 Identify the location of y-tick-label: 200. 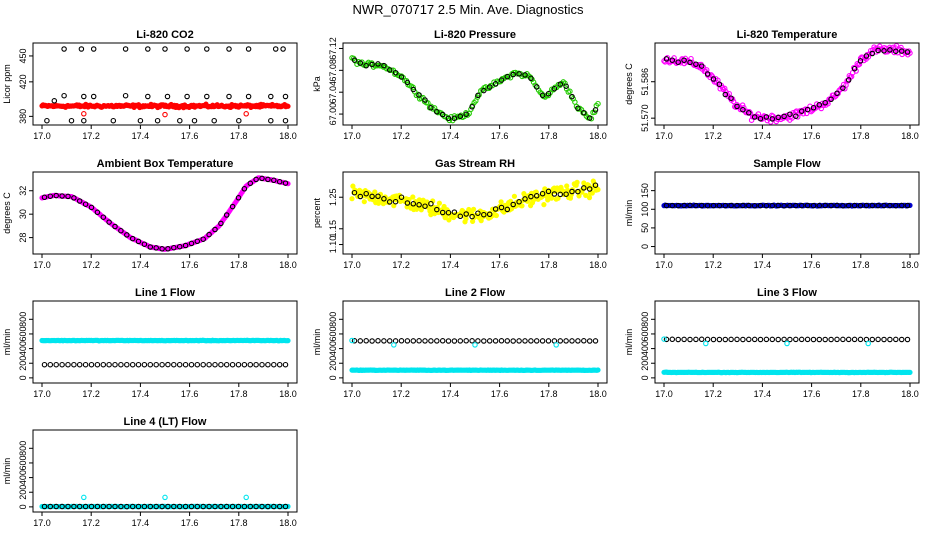
(645, 363).